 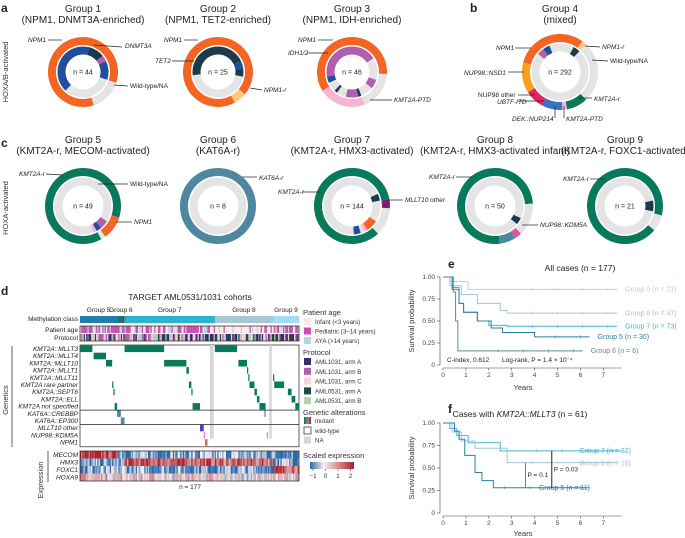 I want to click on comparison-p-value: P = 0.1, so click(x=537, y=475).